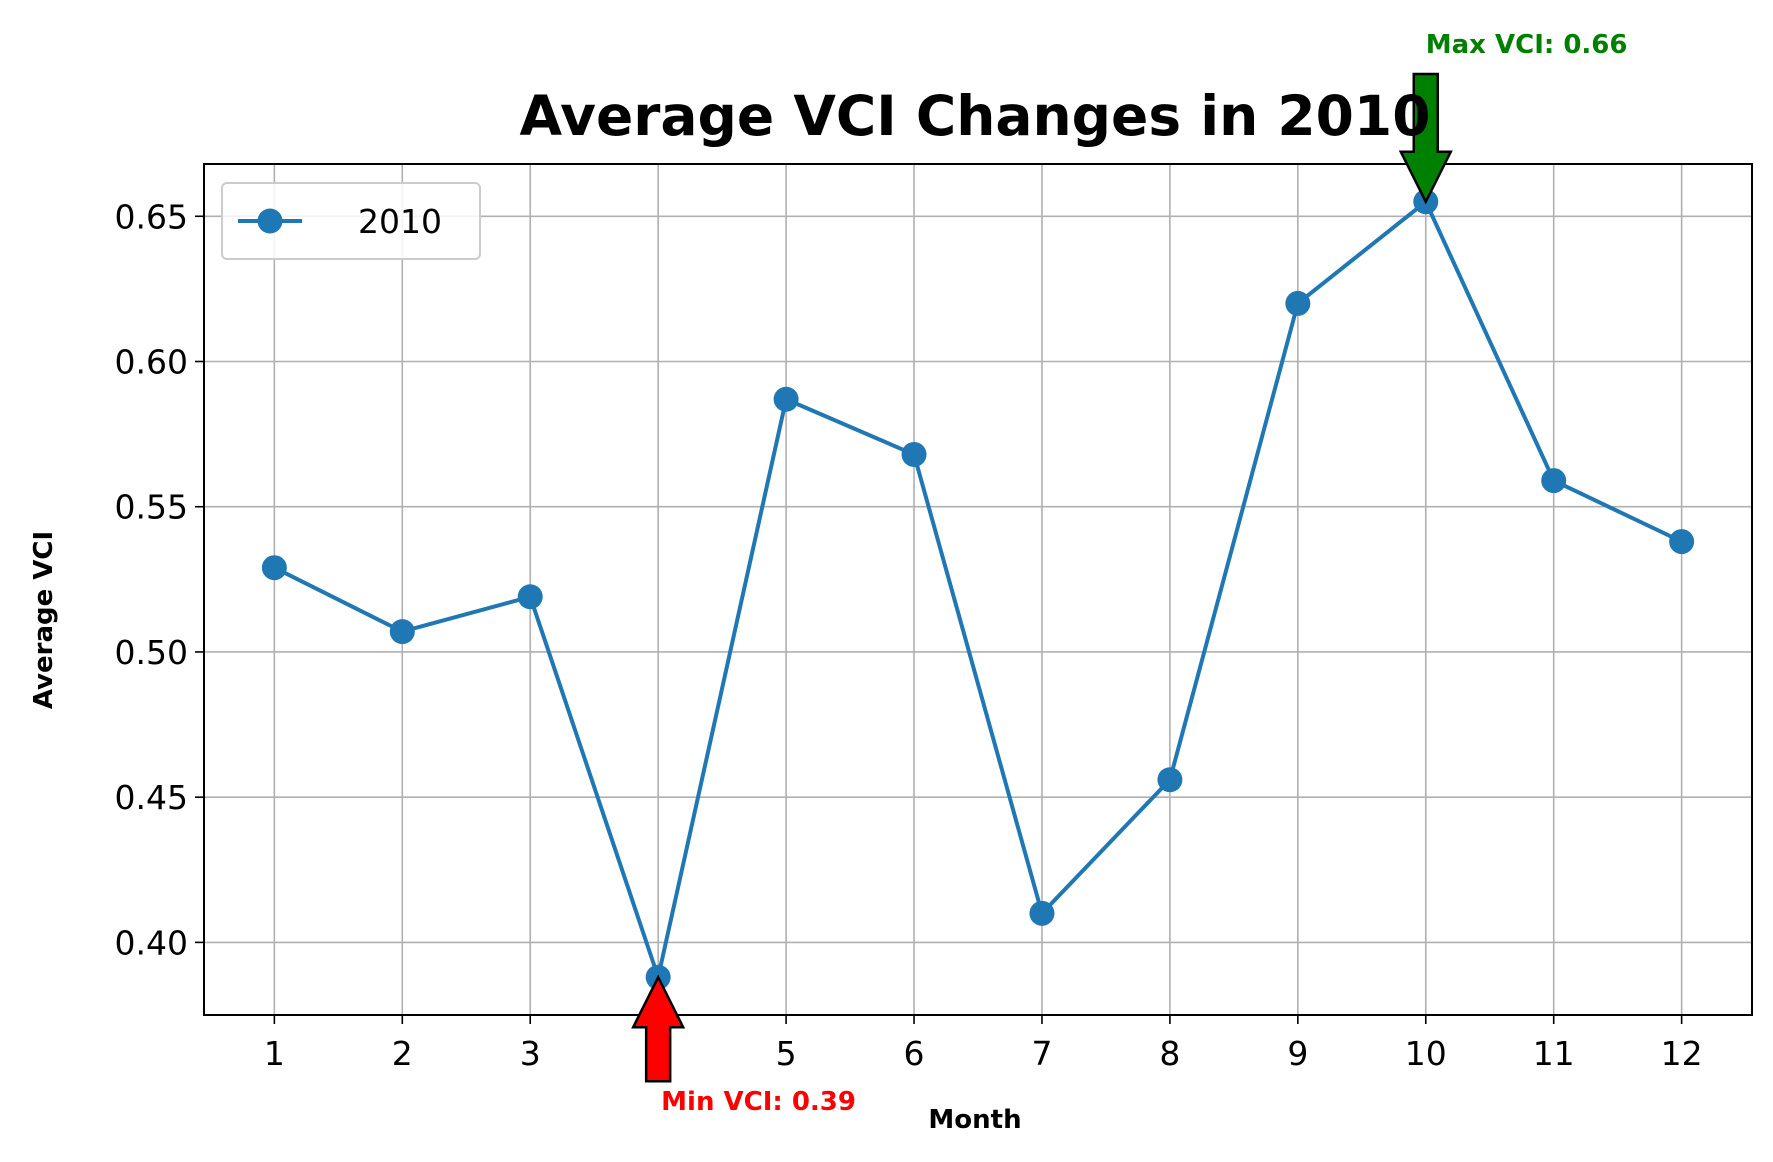  Describe the element at coordinates (402, 1053) in the screenshot. I see `x-tick-label: 2` at that location.